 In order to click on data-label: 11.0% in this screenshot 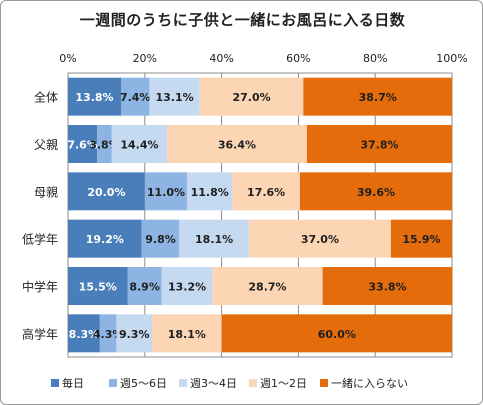, I will do `click(166, 192)`.